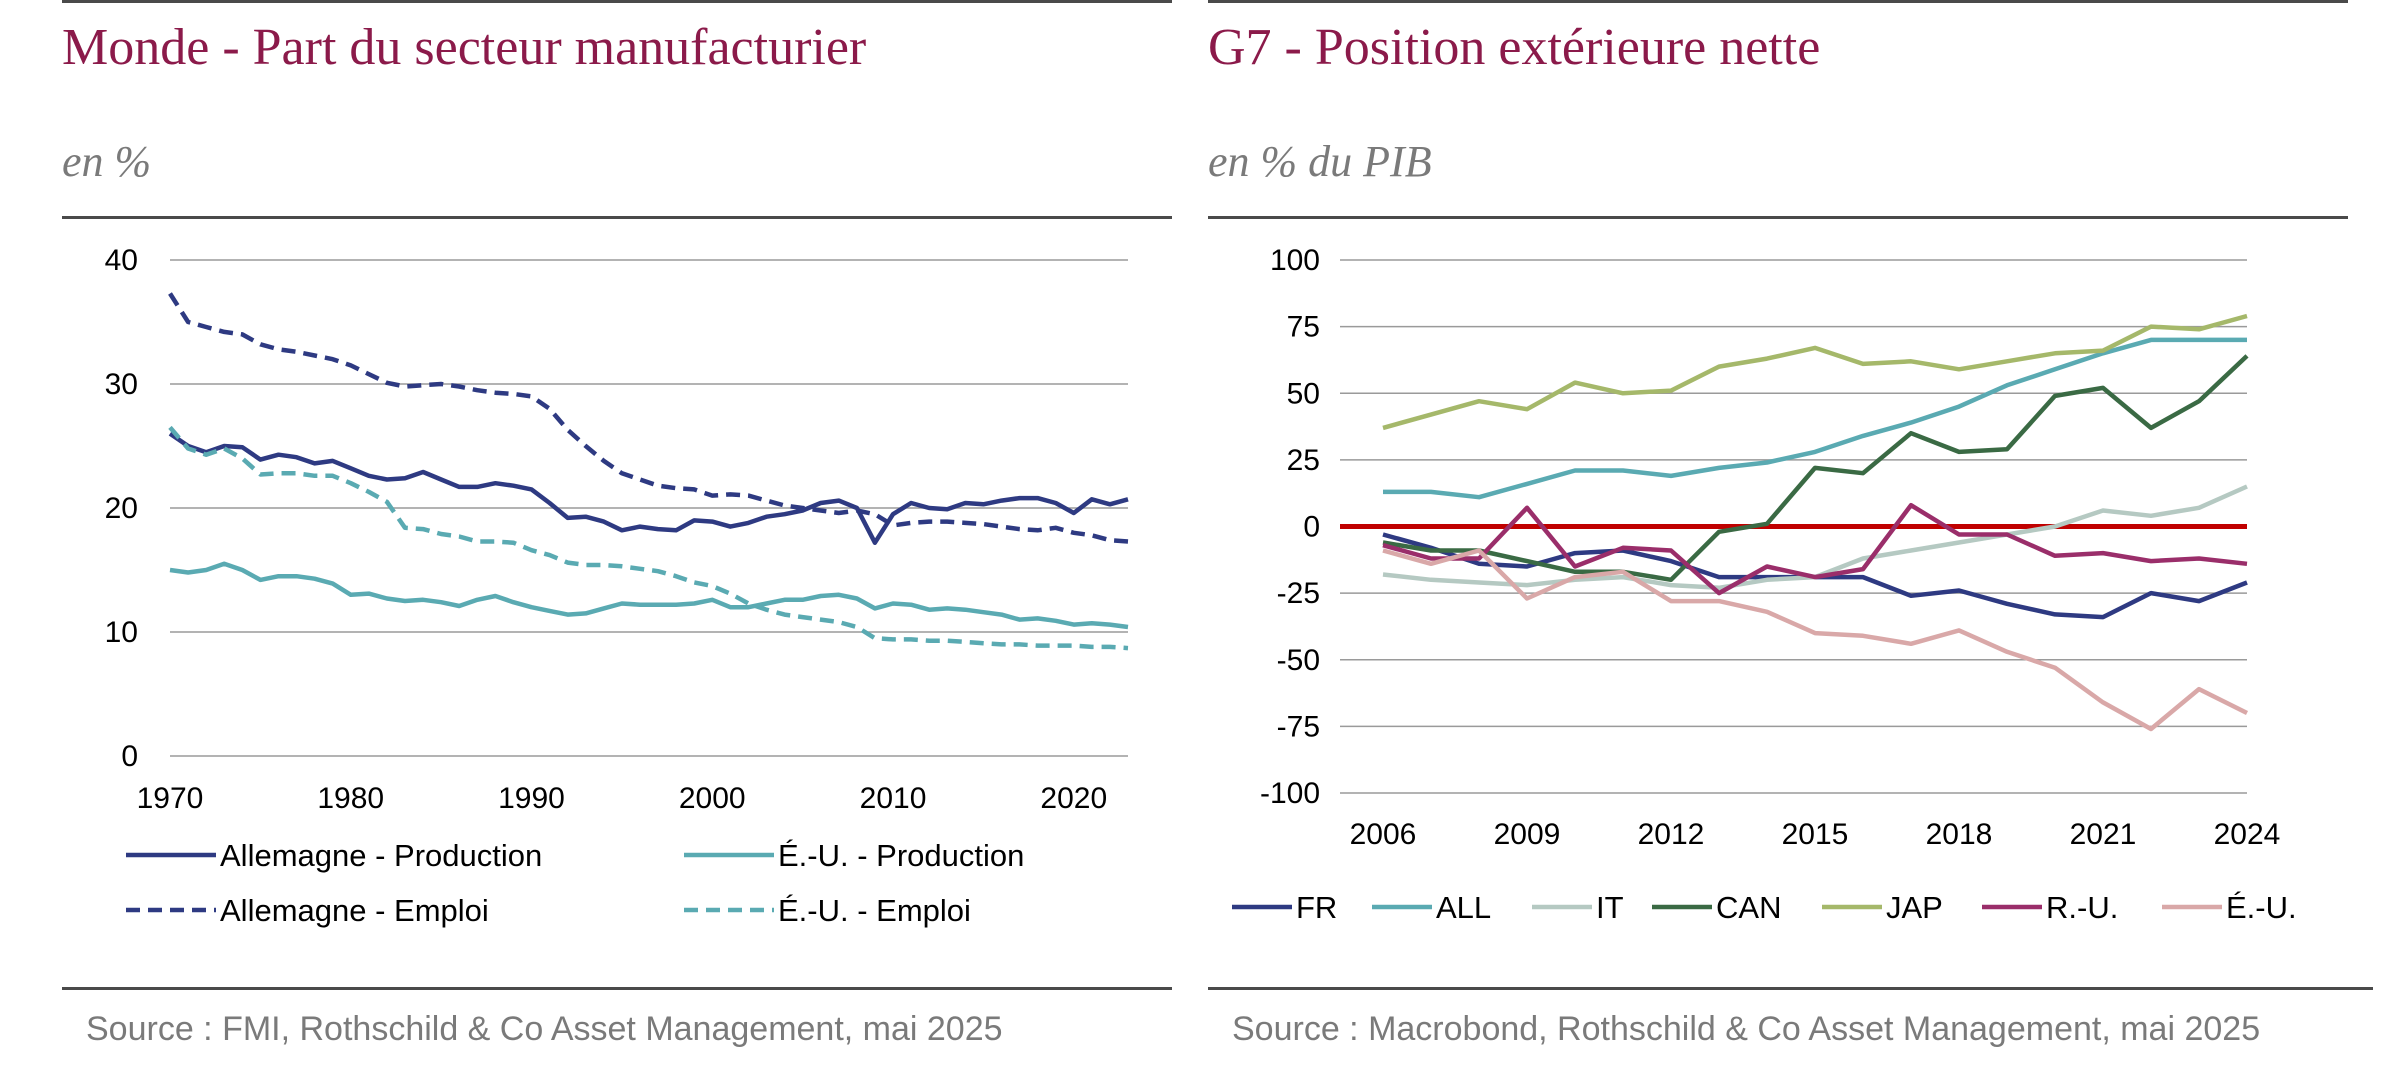 This screenshot has width=2400, height=1075. What do you see at coordinates (1383, 834) in the screenshot?
I see `x-tick-label: 2006` at bounding box center [1383, 834].